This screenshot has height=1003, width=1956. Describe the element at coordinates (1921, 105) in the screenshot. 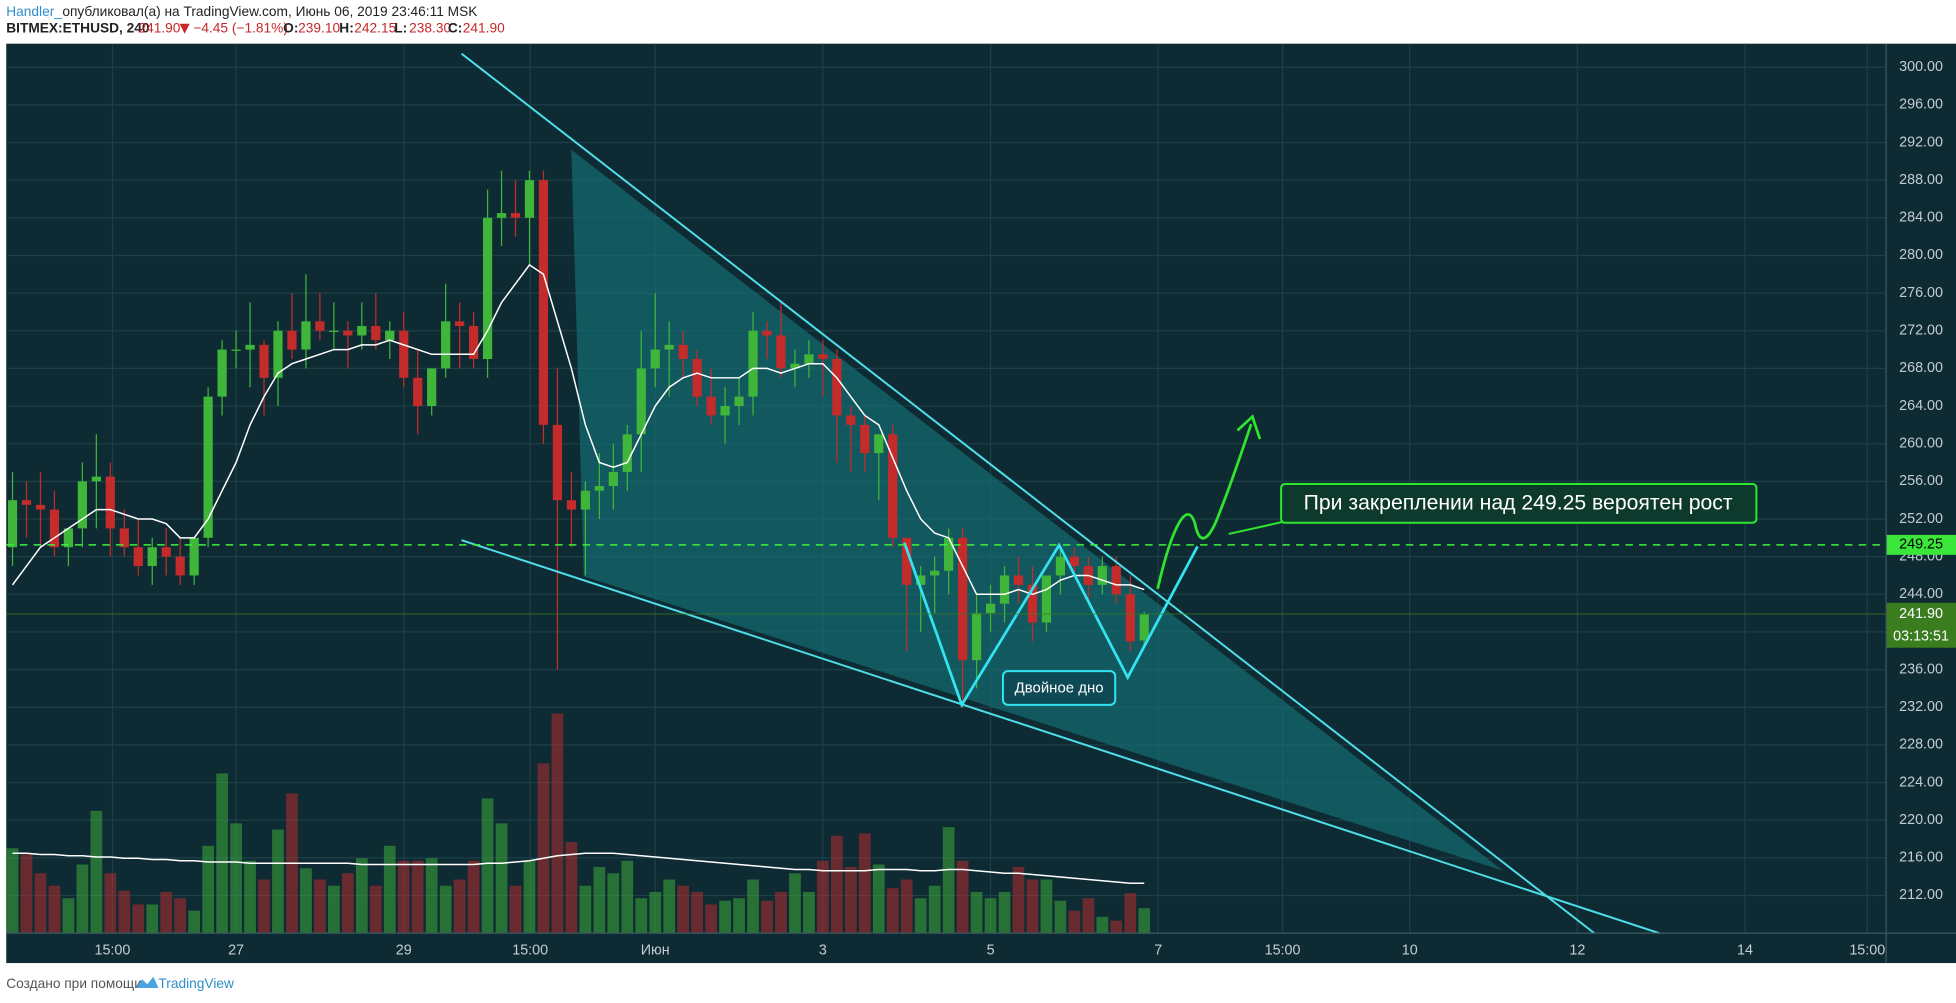

I see `y-tick-label: 296.00` at that location.